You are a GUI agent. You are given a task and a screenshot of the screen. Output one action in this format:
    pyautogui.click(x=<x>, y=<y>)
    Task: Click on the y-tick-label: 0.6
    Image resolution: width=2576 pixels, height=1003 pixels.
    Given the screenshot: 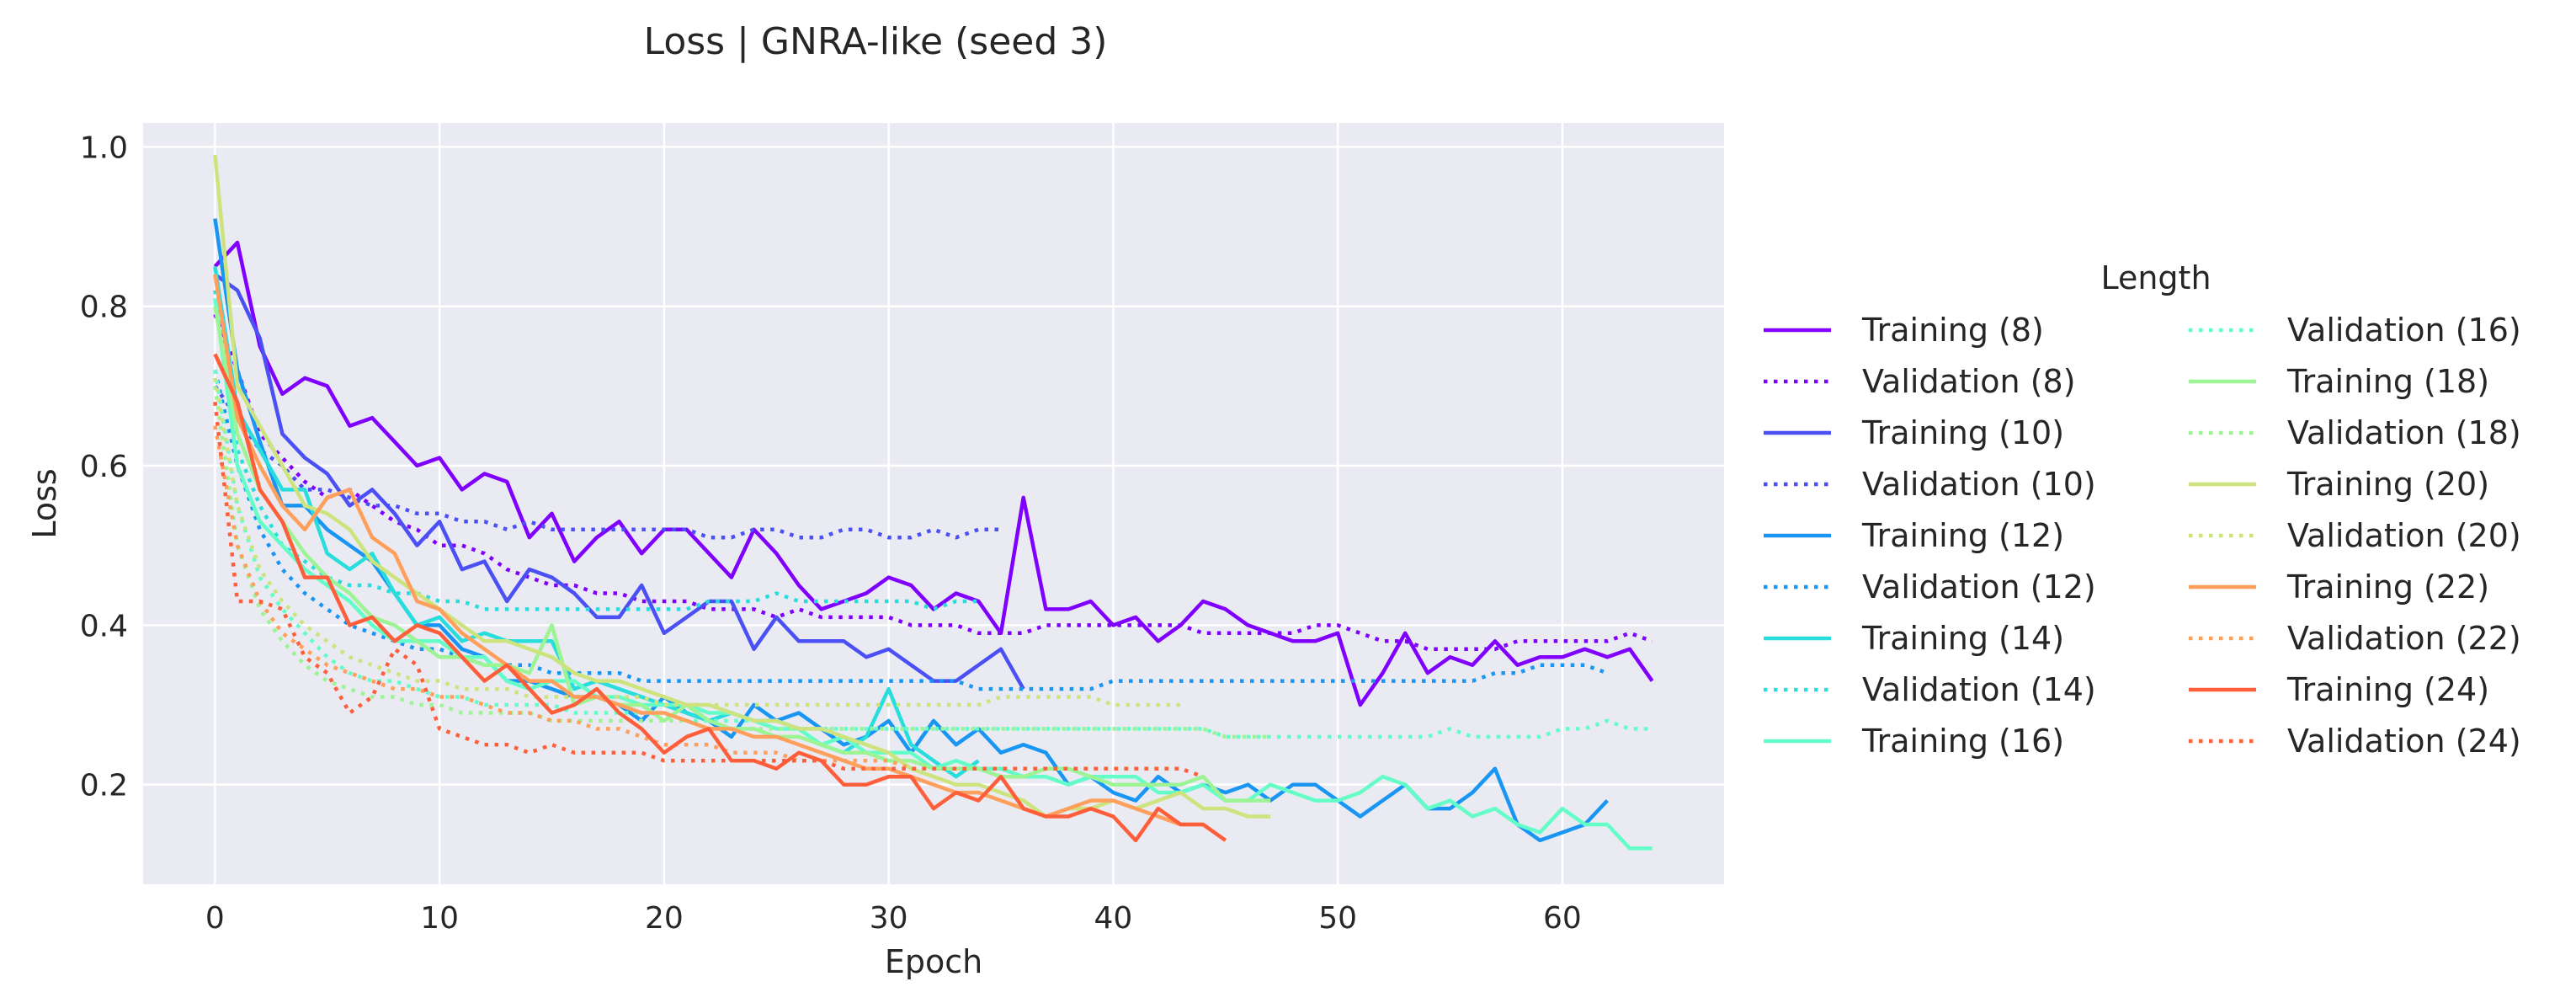 What is the action you would take?
    pyautogui.click(x=104, y=467)
    